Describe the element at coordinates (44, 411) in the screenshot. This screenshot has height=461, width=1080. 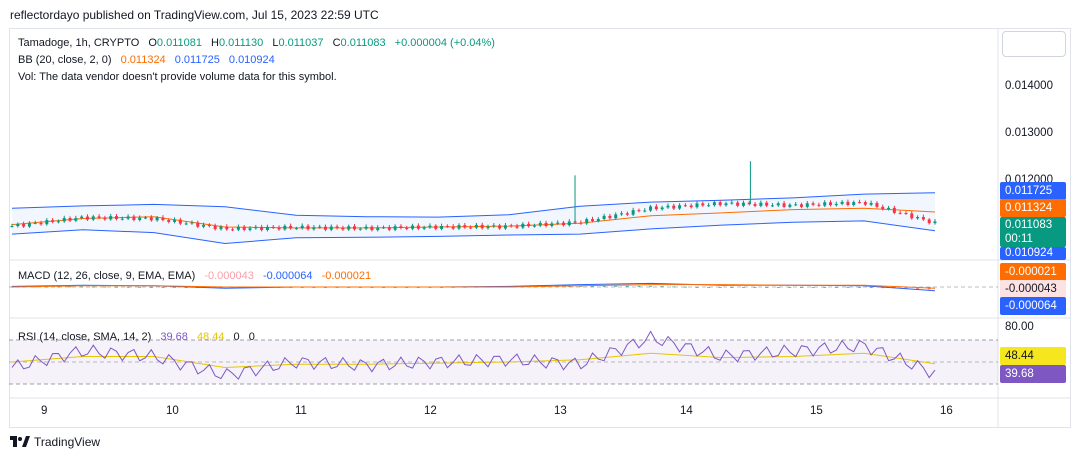
I see `time-label-9: 9` at that location.